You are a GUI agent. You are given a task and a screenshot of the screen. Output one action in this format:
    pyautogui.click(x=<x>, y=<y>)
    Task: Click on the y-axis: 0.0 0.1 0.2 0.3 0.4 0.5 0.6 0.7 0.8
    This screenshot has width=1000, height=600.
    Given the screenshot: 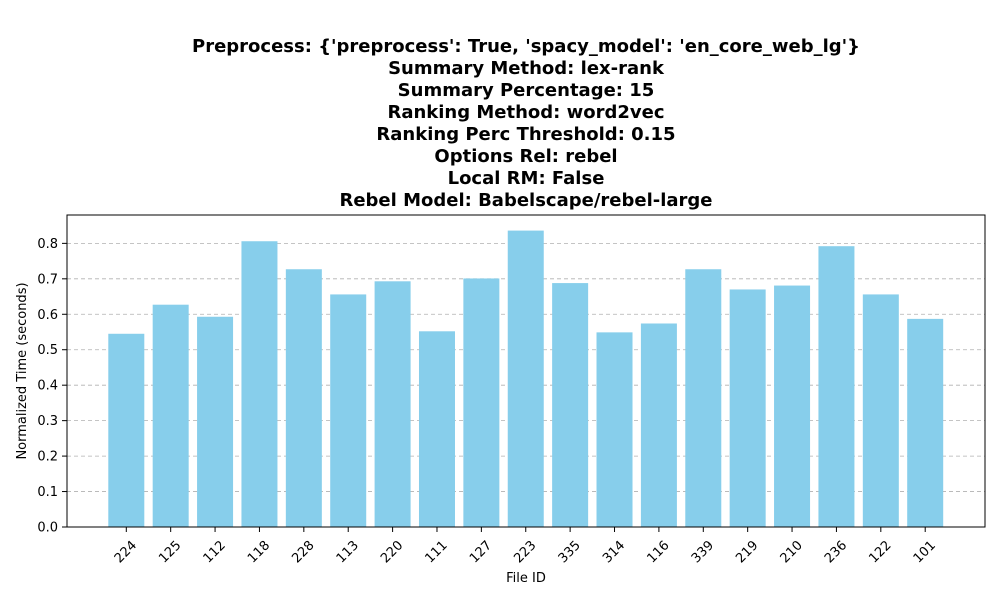 What is the action you would take?
    pyautogui.click(x=52, y=386)
    